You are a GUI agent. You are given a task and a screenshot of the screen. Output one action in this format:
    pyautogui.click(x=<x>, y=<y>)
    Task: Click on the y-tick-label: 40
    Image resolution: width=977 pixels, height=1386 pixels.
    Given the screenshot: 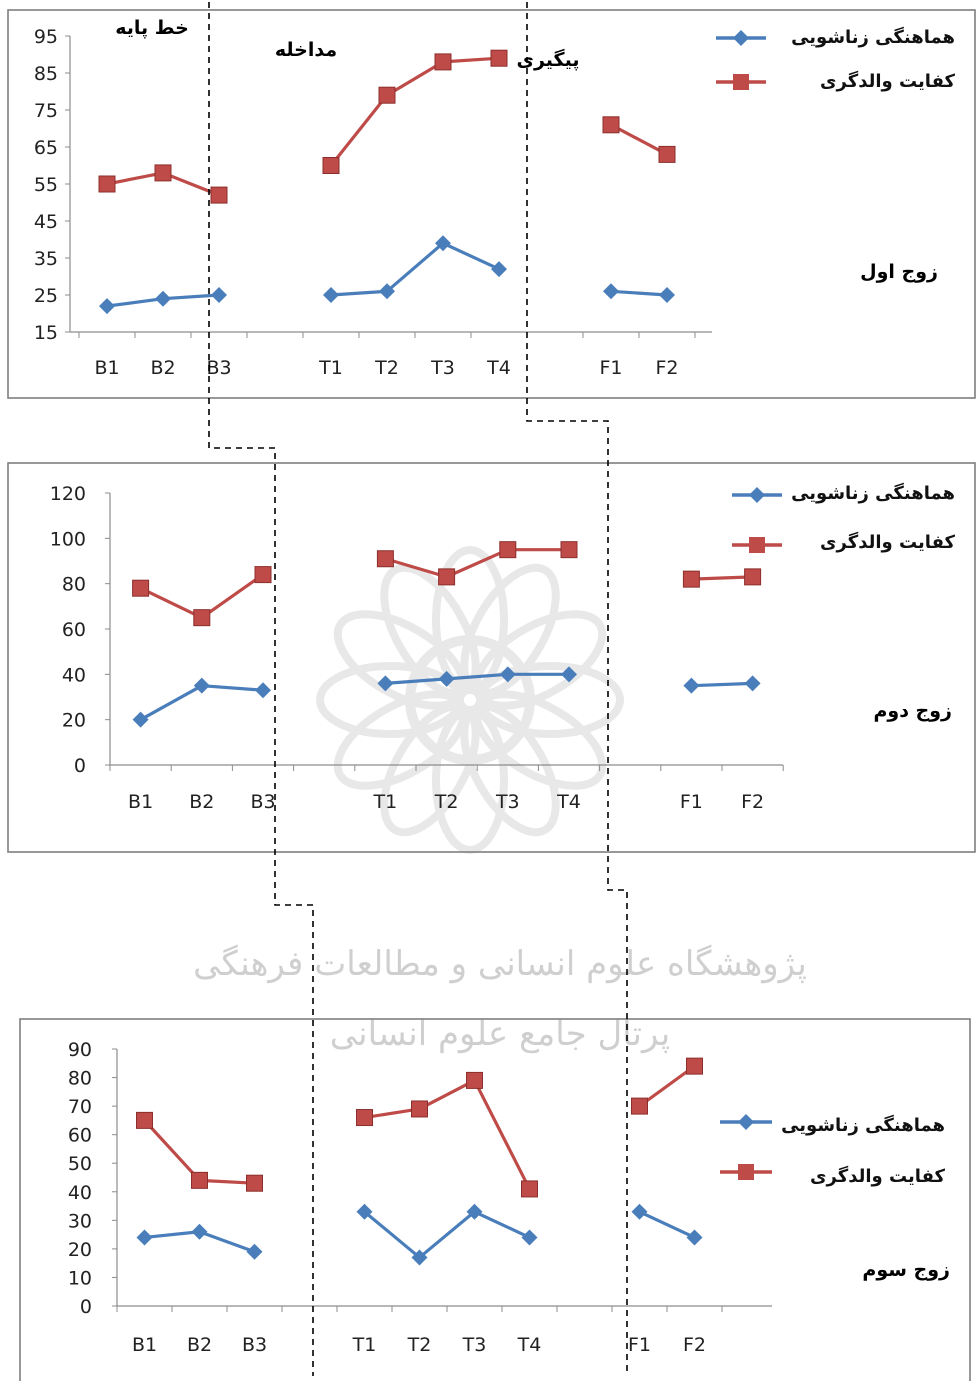 What is the action you would take?
    pyautogui.click(x=74, y=675)
    